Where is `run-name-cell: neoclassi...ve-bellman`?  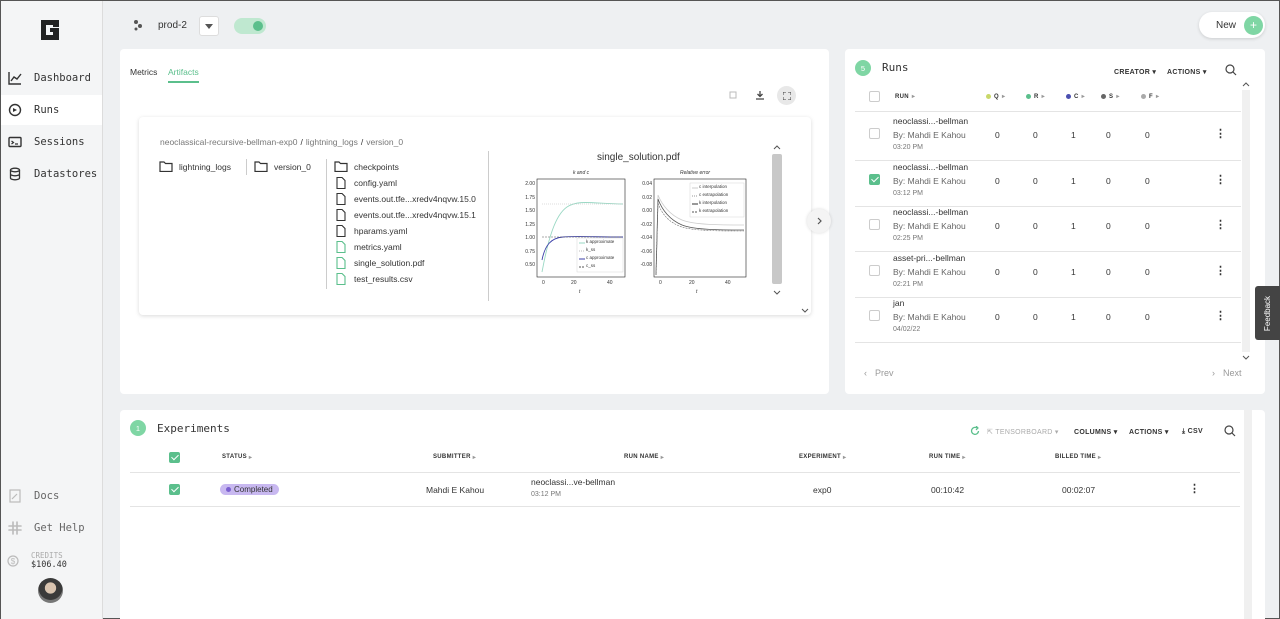 run-name-cell: neoclassi...ve-bellman is located at coordinates (573, 482).